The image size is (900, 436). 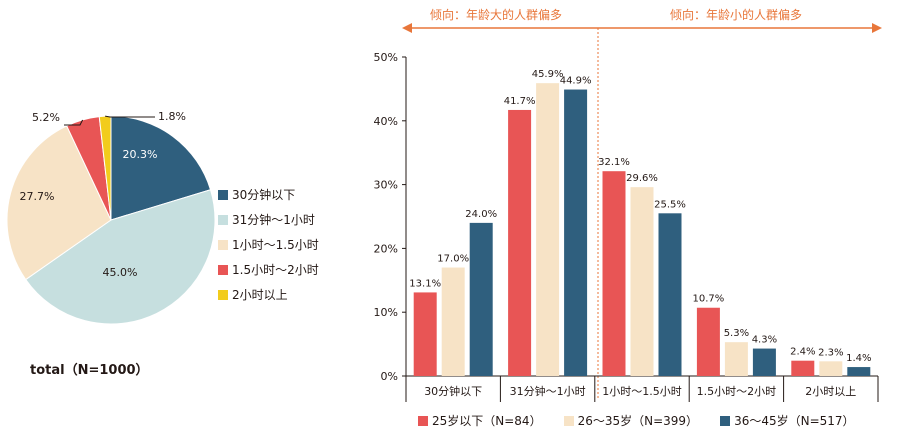 I want to click on x-tick-label: 31分钟～1小时, so click(x=548, y=391).